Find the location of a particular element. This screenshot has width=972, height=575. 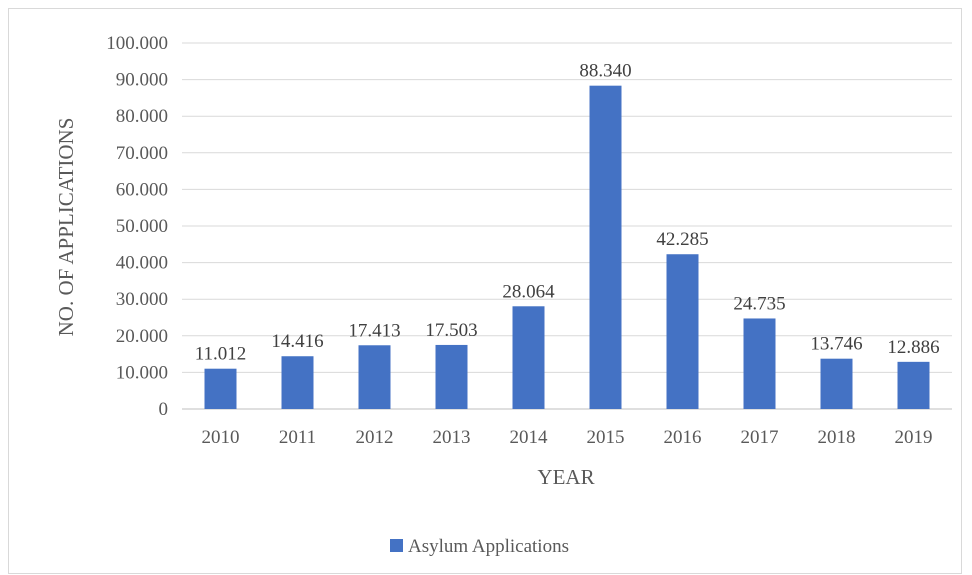

data-label: 11.012 is located at coordinates (221, 354).